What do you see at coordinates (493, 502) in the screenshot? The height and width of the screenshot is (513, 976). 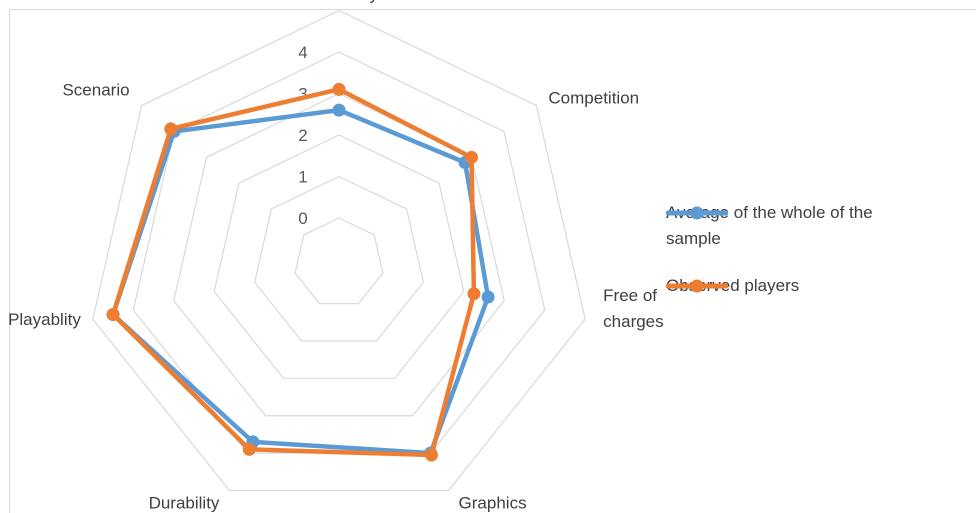 I see `category-label-3: Graphics` at bounding box center [493, 502].